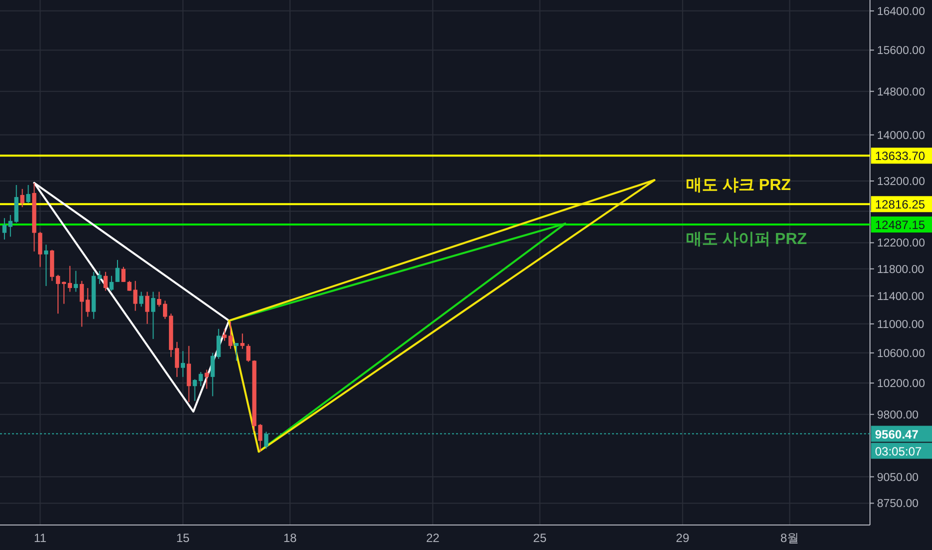  I want to click on y-tick-label: 15600.00, so click(901, 51).